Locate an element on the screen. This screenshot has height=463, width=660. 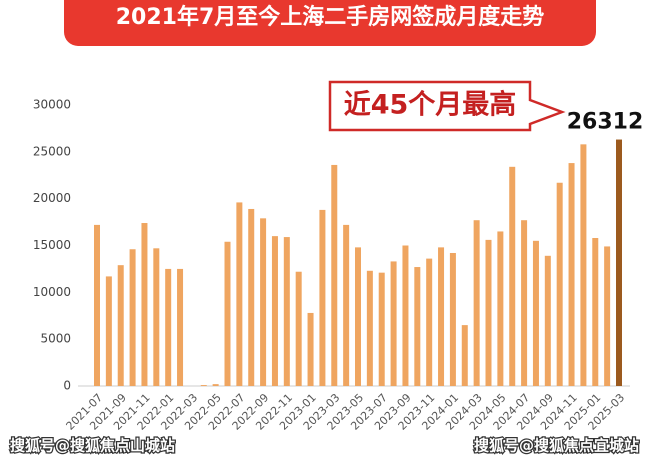
y-tick-label: 20000 is located at coordinates (52, 198).